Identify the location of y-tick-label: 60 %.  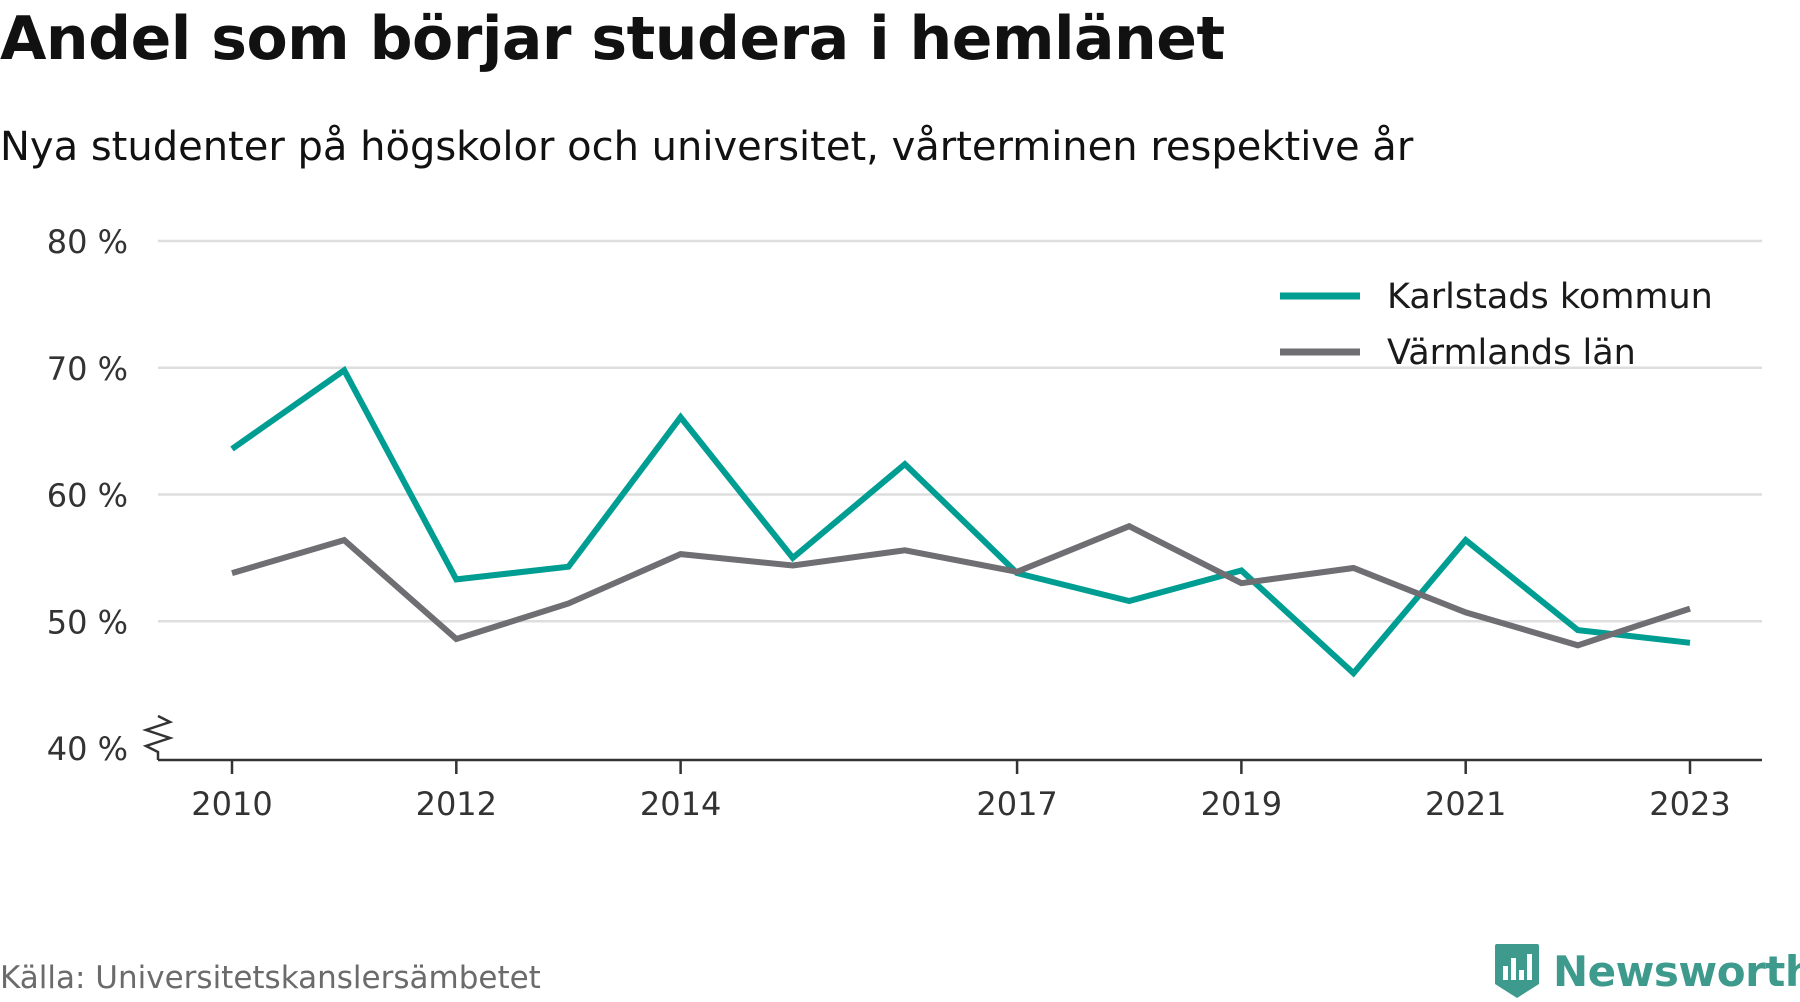
(87, 496).